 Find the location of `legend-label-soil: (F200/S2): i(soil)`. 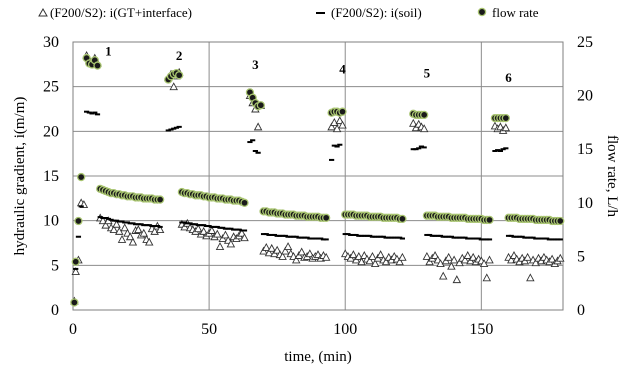

legend-label-soil: (F200/S2): i(soil) is located at coordinates (376, 12).